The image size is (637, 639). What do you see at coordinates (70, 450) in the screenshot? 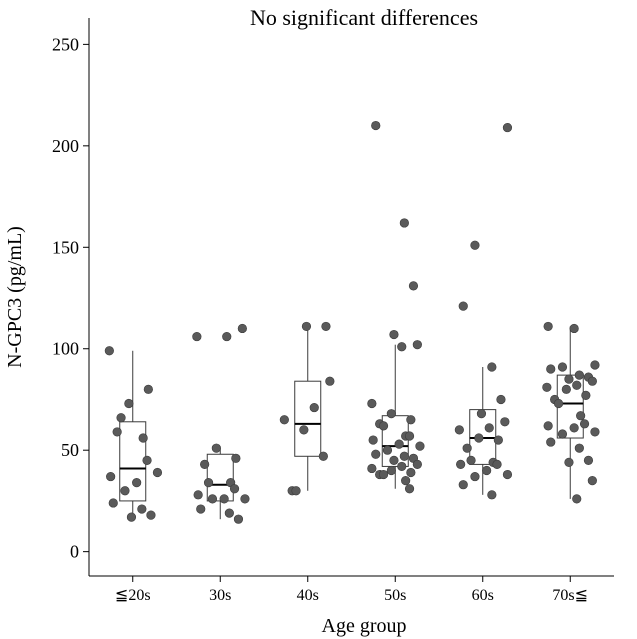
I see `y-tick-label: 50` at bounding box center [70, 450].